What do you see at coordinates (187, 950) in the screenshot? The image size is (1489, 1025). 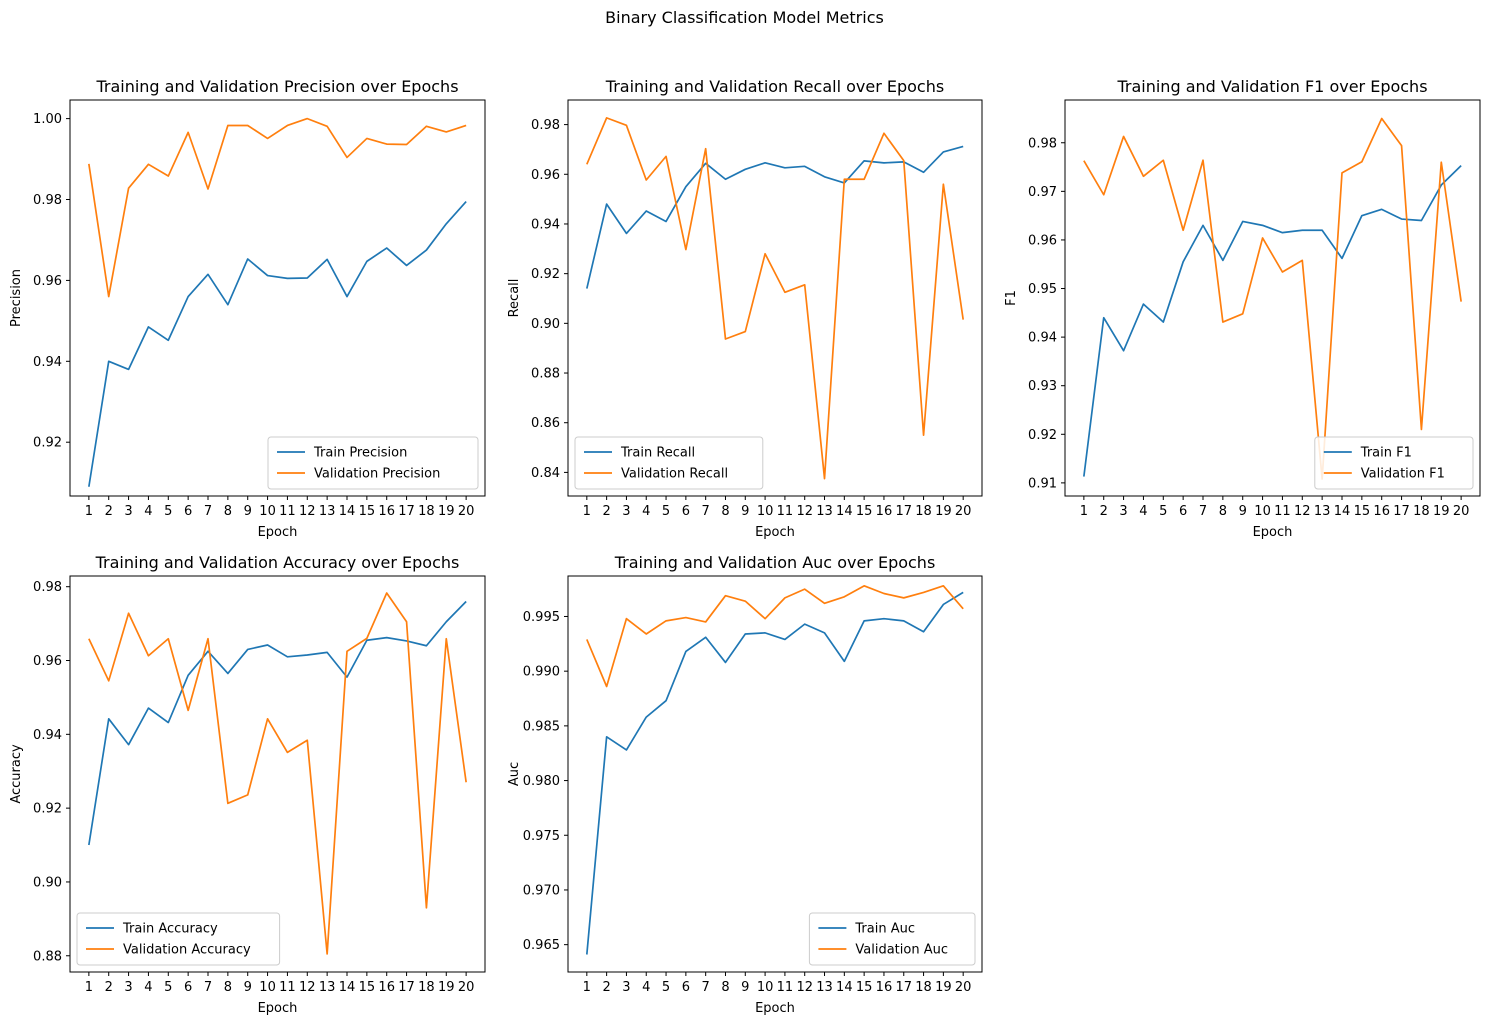 I see `legend-label: Validation Accuracy` at bounding box center [187, 950].